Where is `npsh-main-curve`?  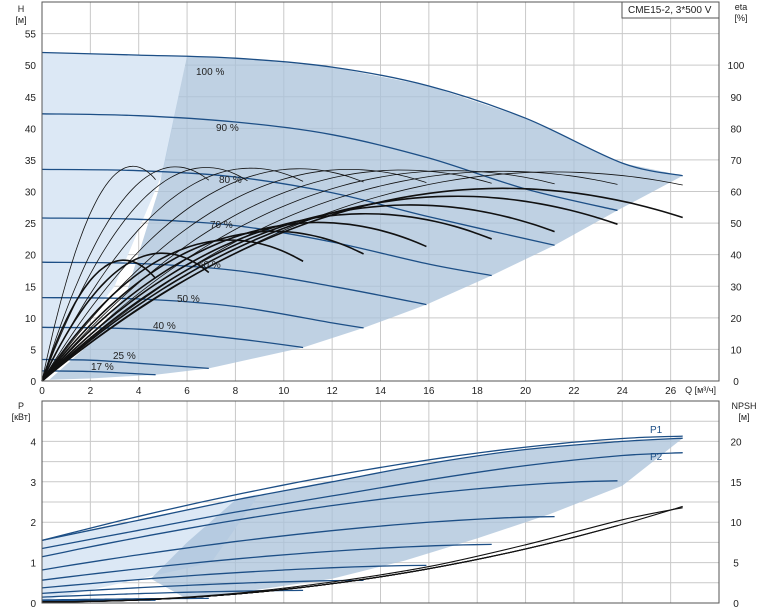
npsh-main-curve is located at coordinates (362, 555).